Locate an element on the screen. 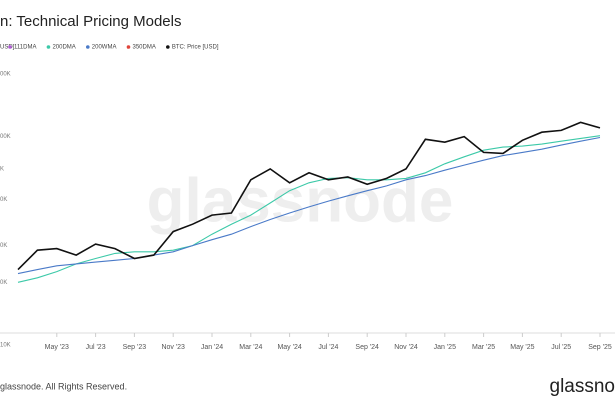 This screenshot has height=410, width=615. x-tick-label: Sep '25 is located at coordinates (600, 347).